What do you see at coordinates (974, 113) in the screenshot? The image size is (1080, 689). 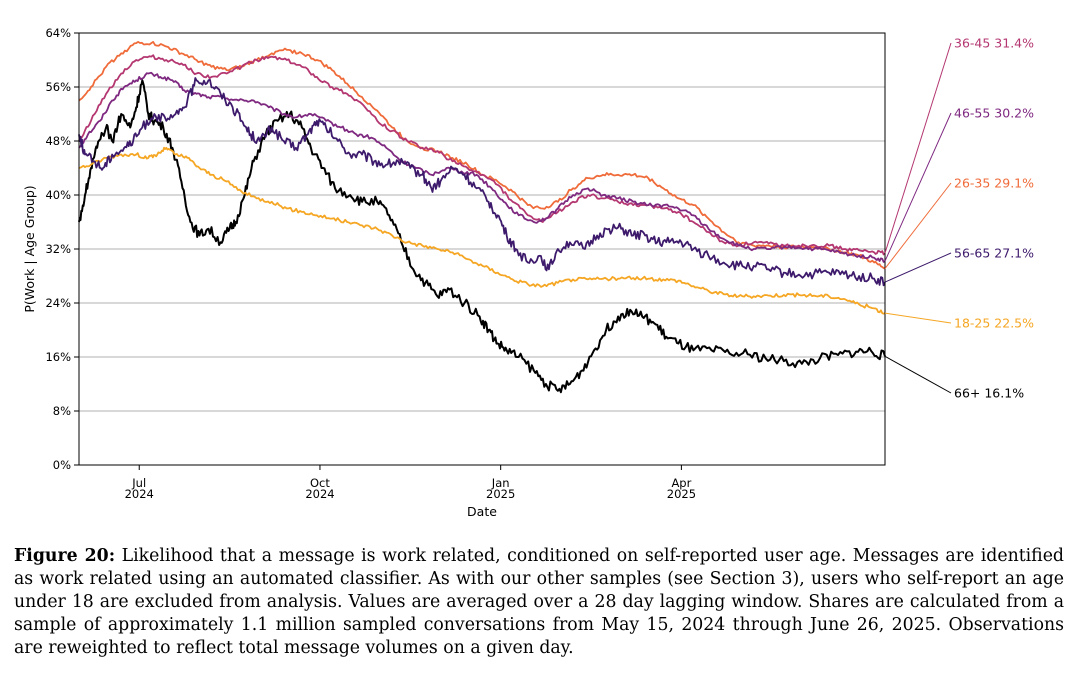 I see `series-name: 46-55` at bounding box center [974, 113].